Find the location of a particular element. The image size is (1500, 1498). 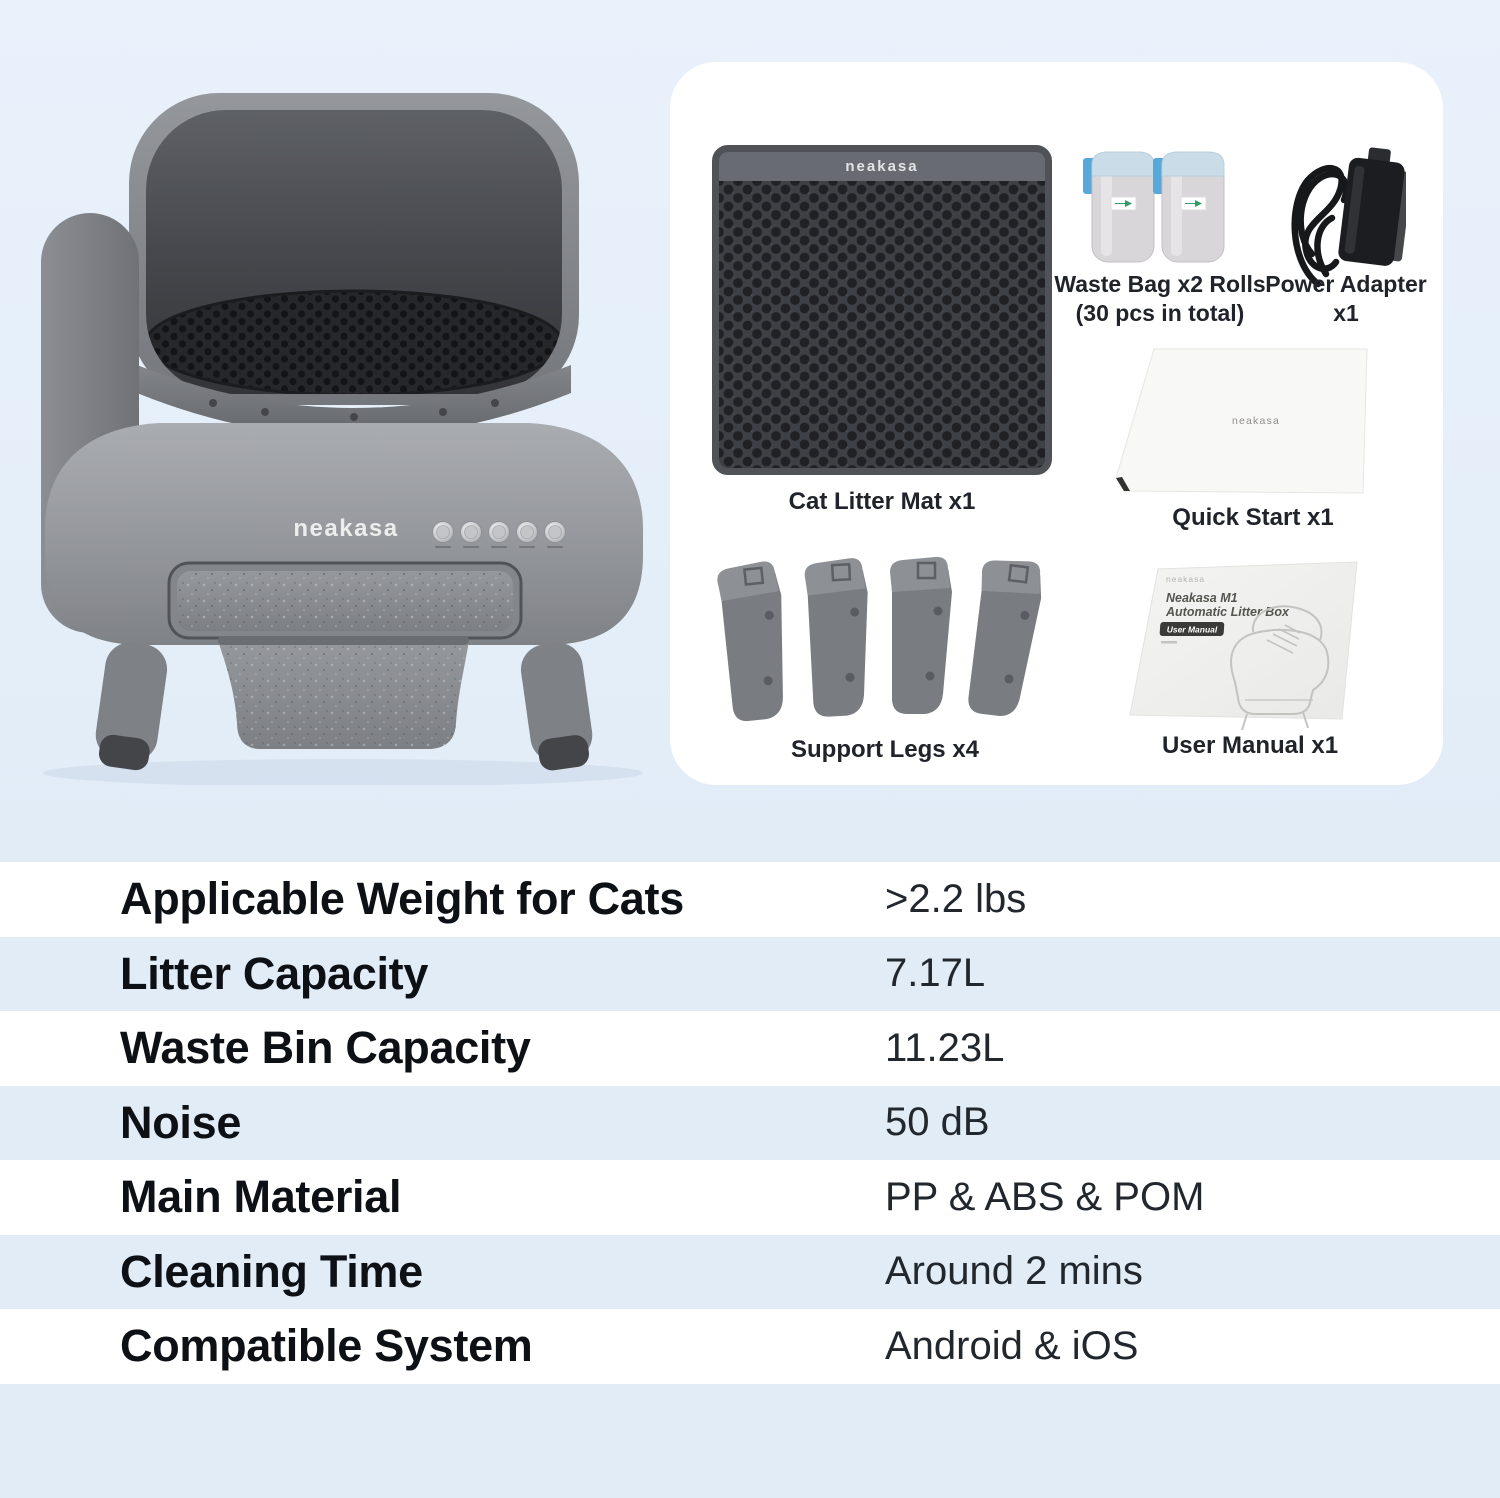

support-legs-caption: Support Legs x4 is located at coordinates (885, 749).